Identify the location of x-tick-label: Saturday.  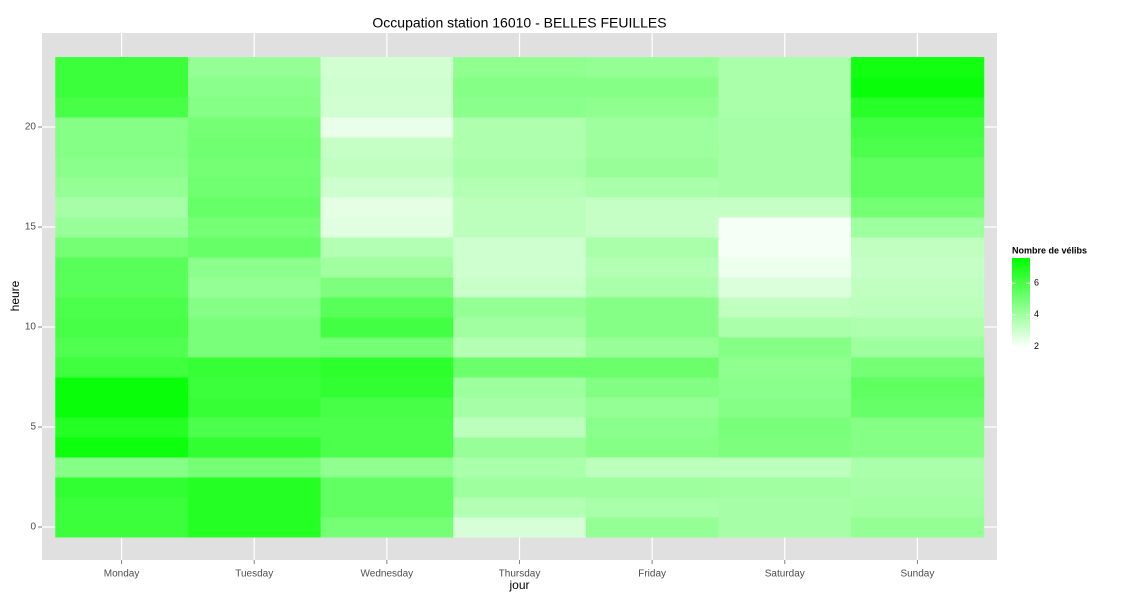
(785, 574).